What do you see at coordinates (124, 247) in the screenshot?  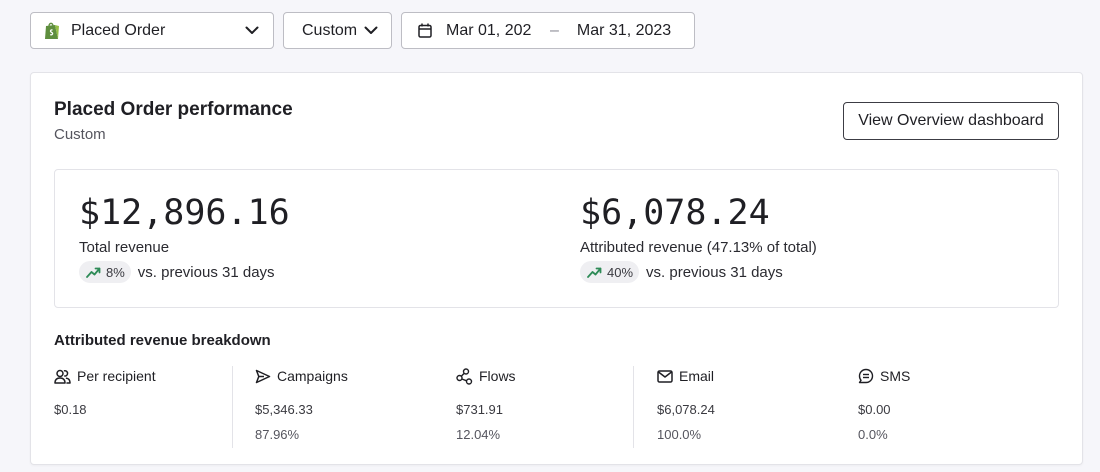 I see `total-revenue-label: Total revenue` at bounding box center [124, 247].